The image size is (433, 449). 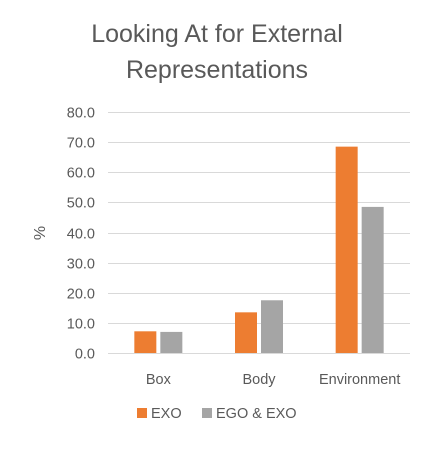 I want to click on legend-label-exo: EXO, so click(x=166, y=414).